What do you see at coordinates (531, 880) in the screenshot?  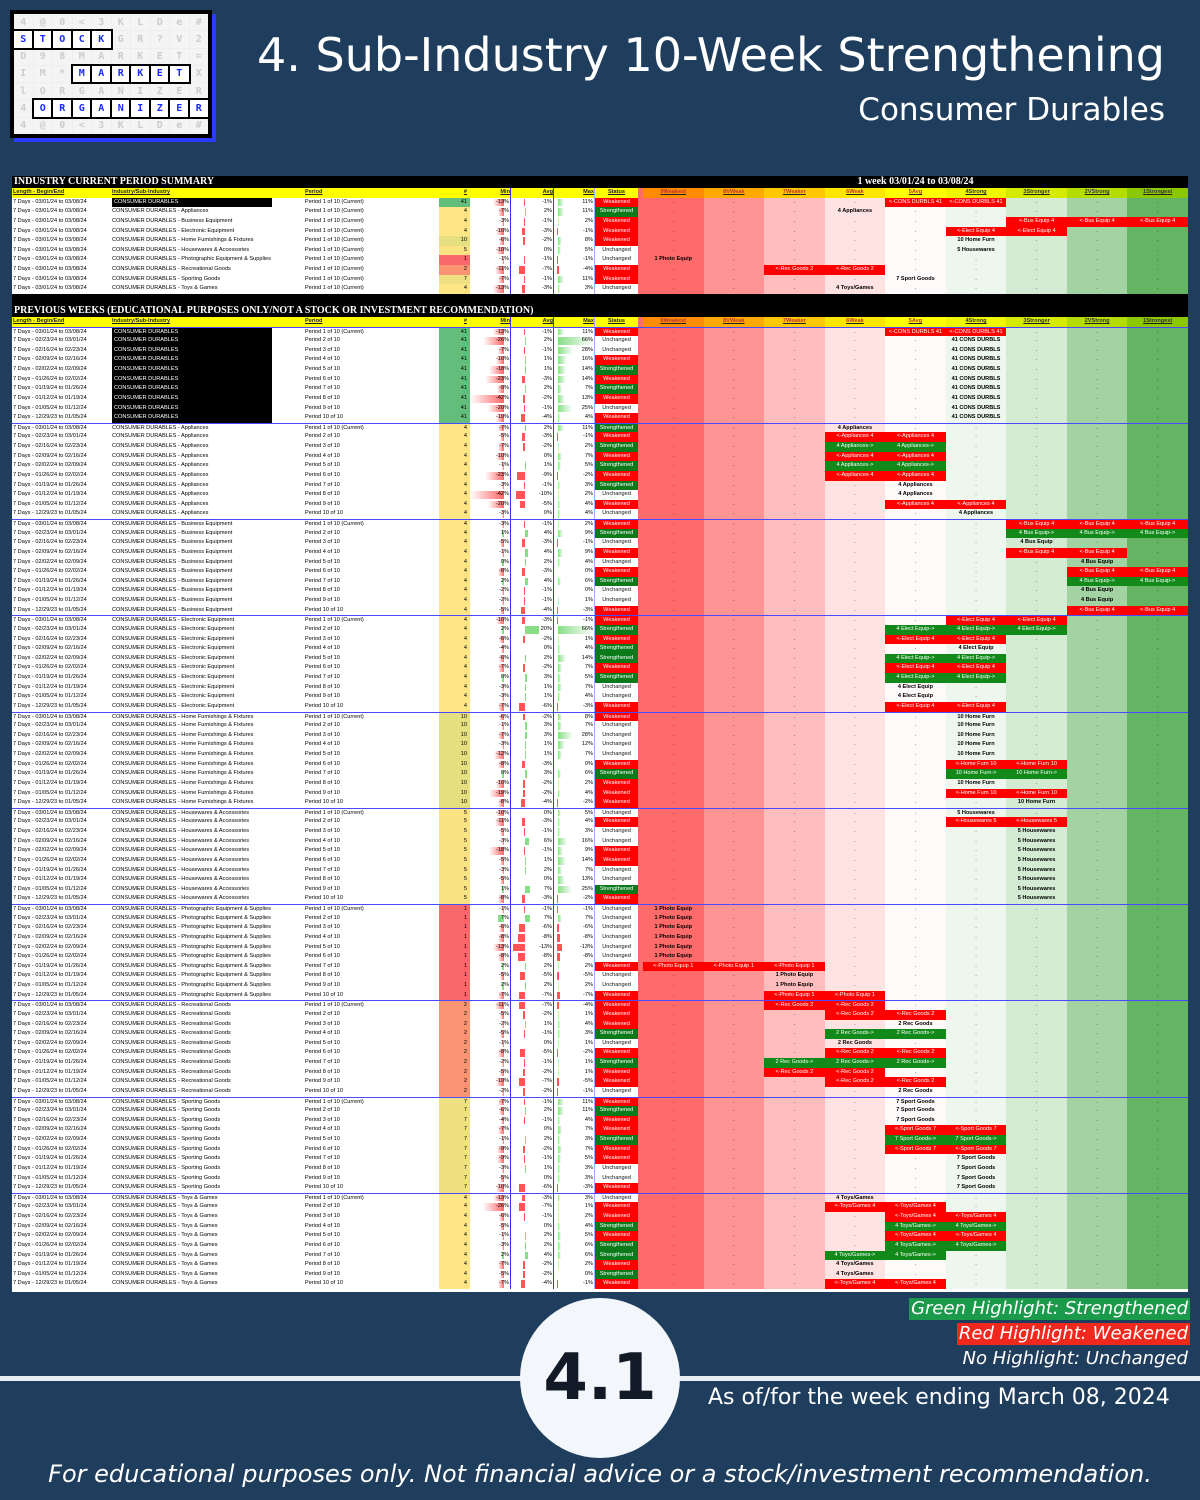 I see `avg-cell: 0%` at bounding box center [531, 880].